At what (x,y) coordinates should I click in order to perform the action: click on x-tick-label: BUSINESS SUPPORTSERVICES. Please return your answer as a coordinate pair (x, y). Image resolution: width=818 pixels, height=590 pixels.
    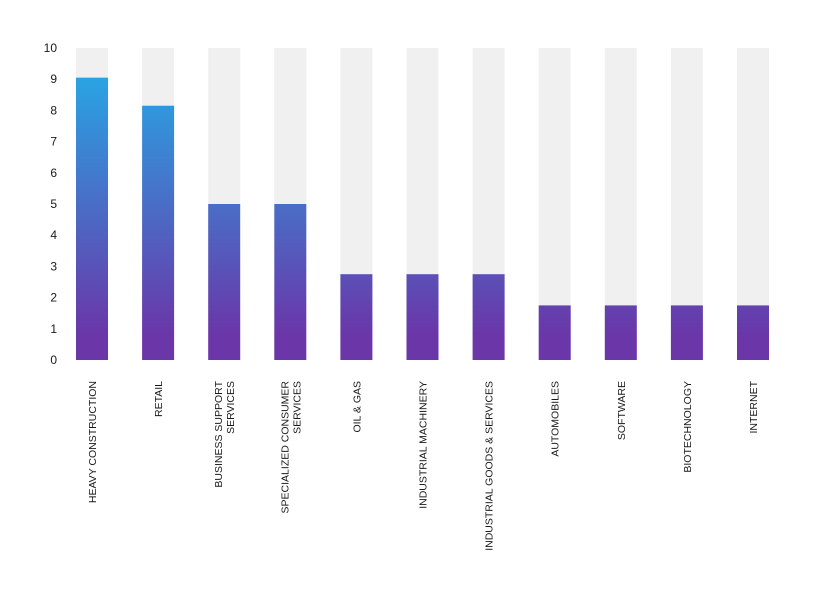
    Looking at the image, I should click on (225, 433).